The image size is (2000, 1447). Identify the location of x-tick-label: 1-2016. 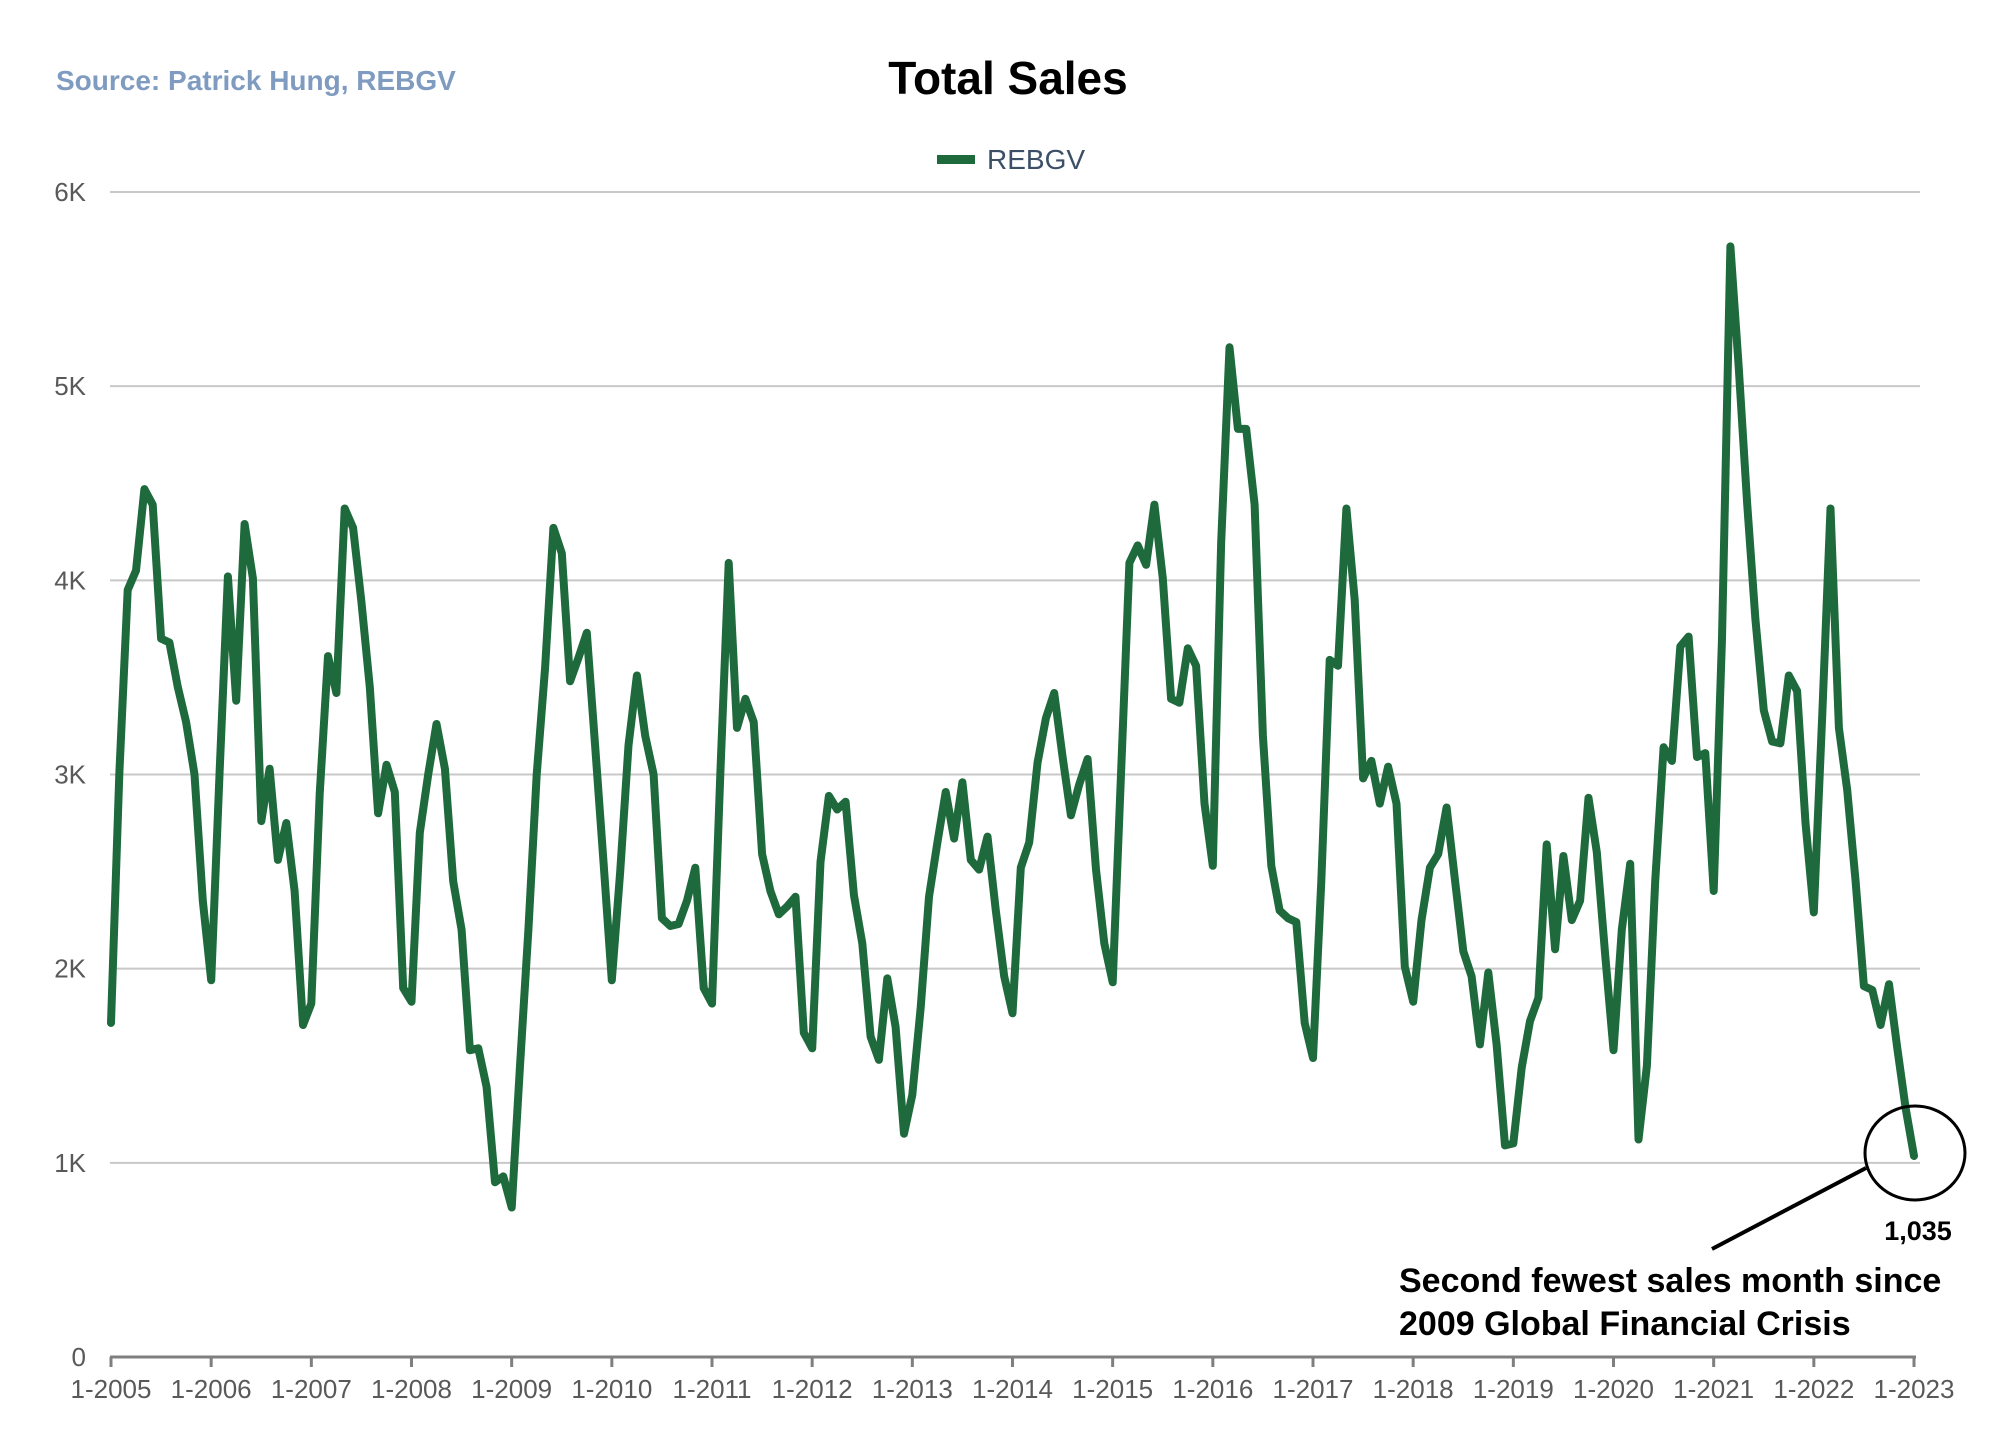
(1212, 1389).